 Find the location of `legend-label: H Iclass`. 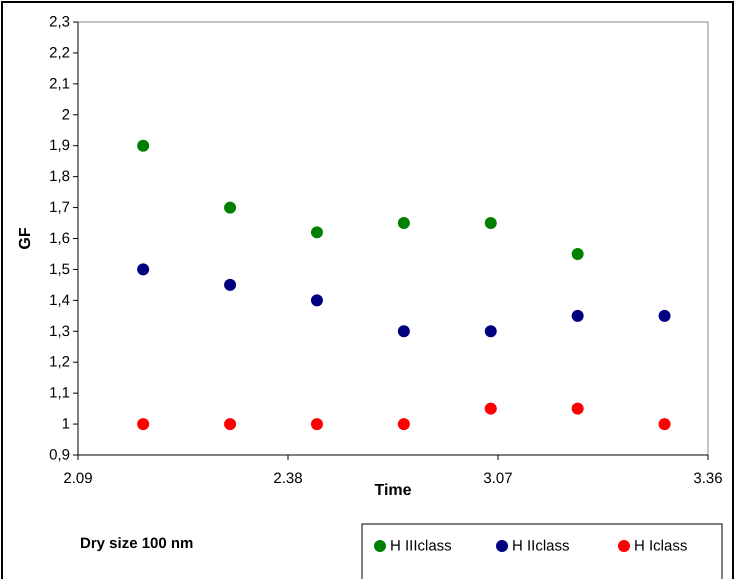

legend-label: H Iclass is located at coordinates (661, 546).